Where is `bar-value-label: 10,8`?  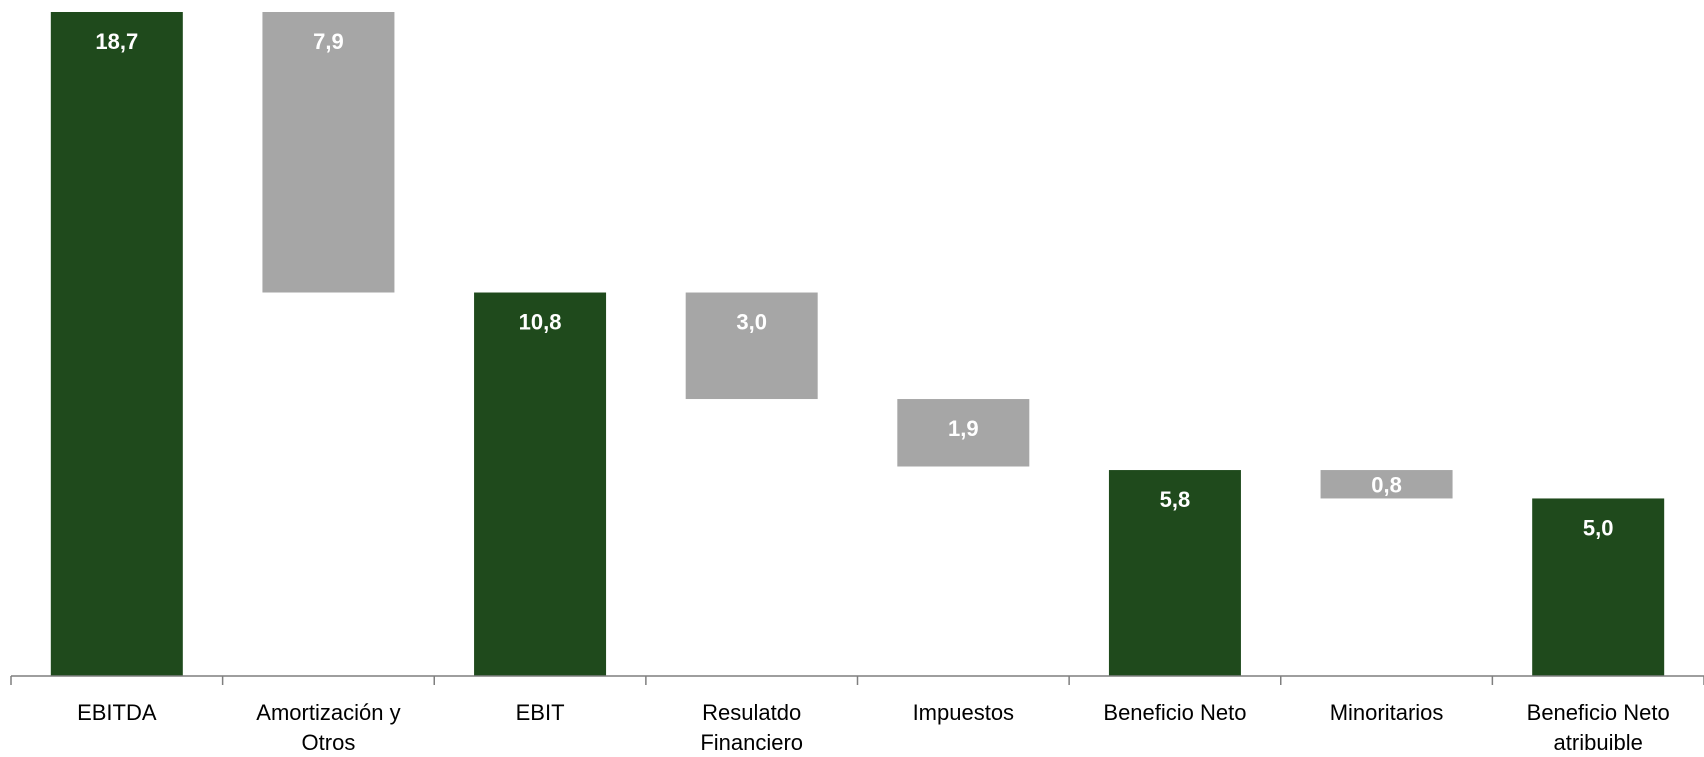 bar-value-label: 10,8 is located at coordinates (540, 322).